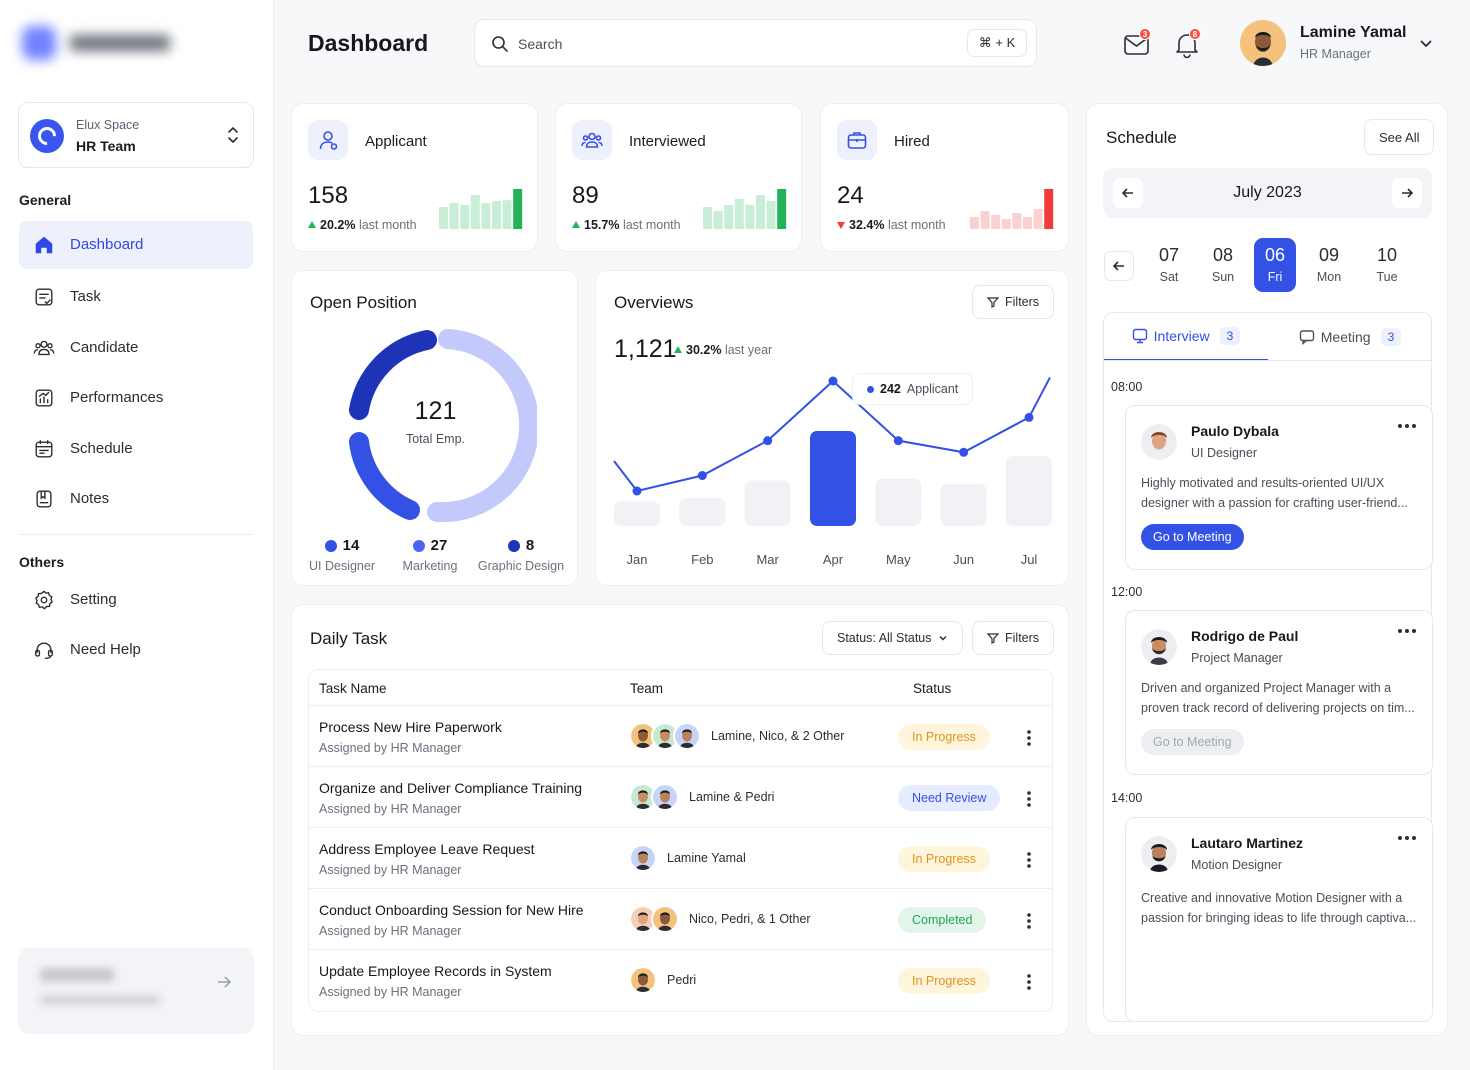 Image resolution: width=1470 pixels, height=1070 pixels. I want to click on legend-dot, so click(330, 545).